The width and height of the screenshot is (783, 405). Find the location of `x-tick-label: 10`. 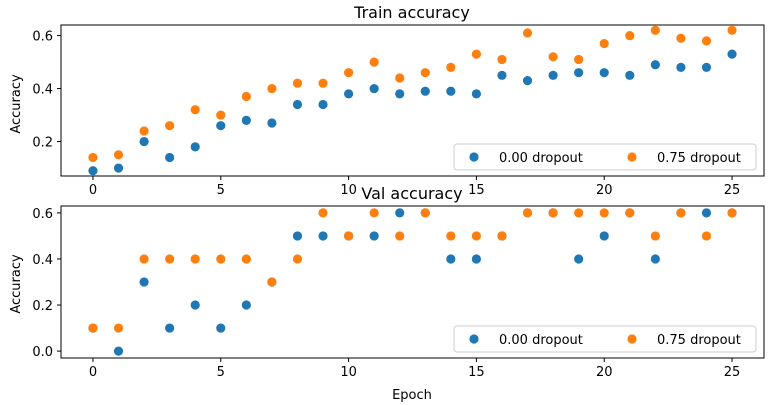

x-tick-label: 10 is located at coordinates (348, 190).